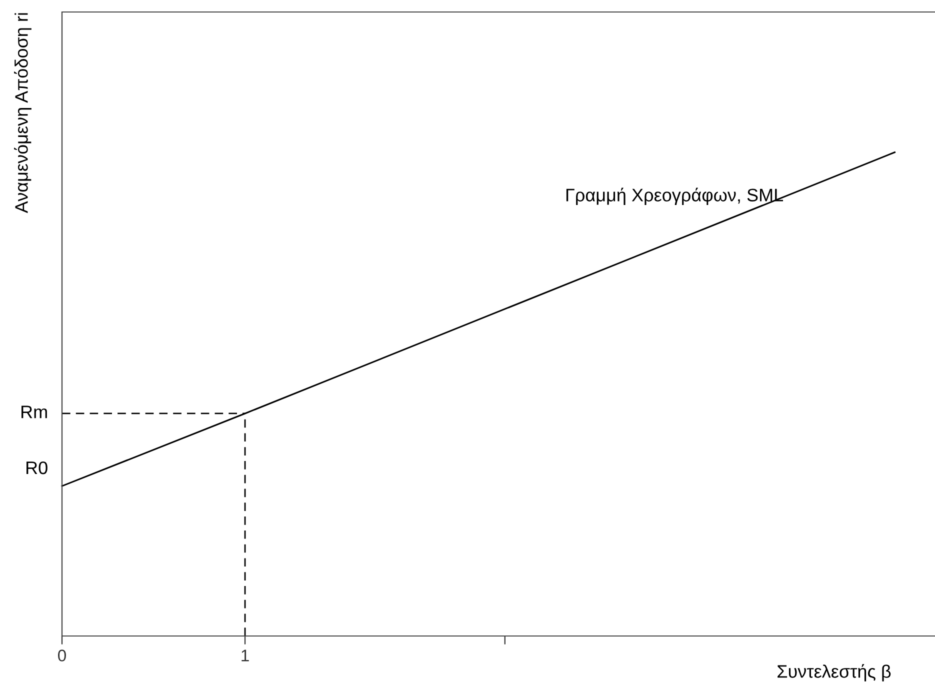  Describe the element at coordinates (834, 673) in the screenshot. I see `x-axis-title: Συντελεστής β` at that location.